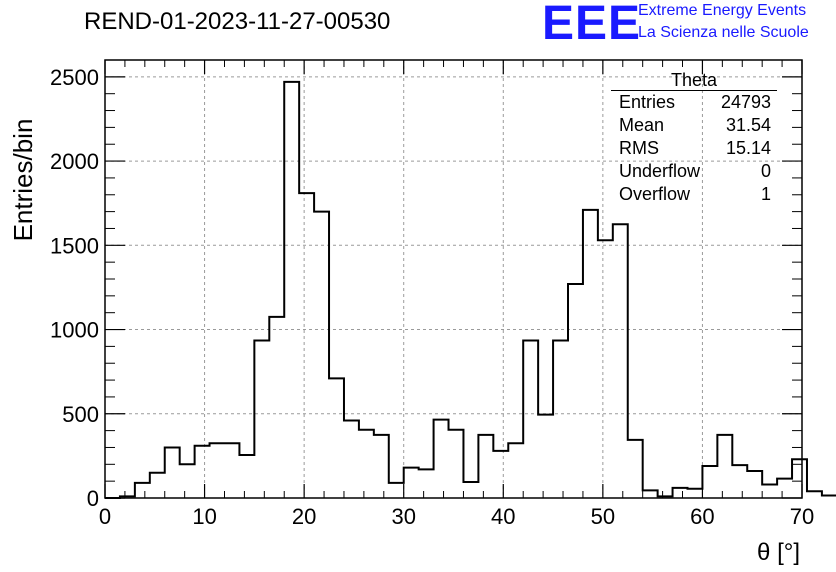 The height and width of the screenshot is (572, 836). I want to click on stats-row-underflow: Underflow 0, so click(694, 171).